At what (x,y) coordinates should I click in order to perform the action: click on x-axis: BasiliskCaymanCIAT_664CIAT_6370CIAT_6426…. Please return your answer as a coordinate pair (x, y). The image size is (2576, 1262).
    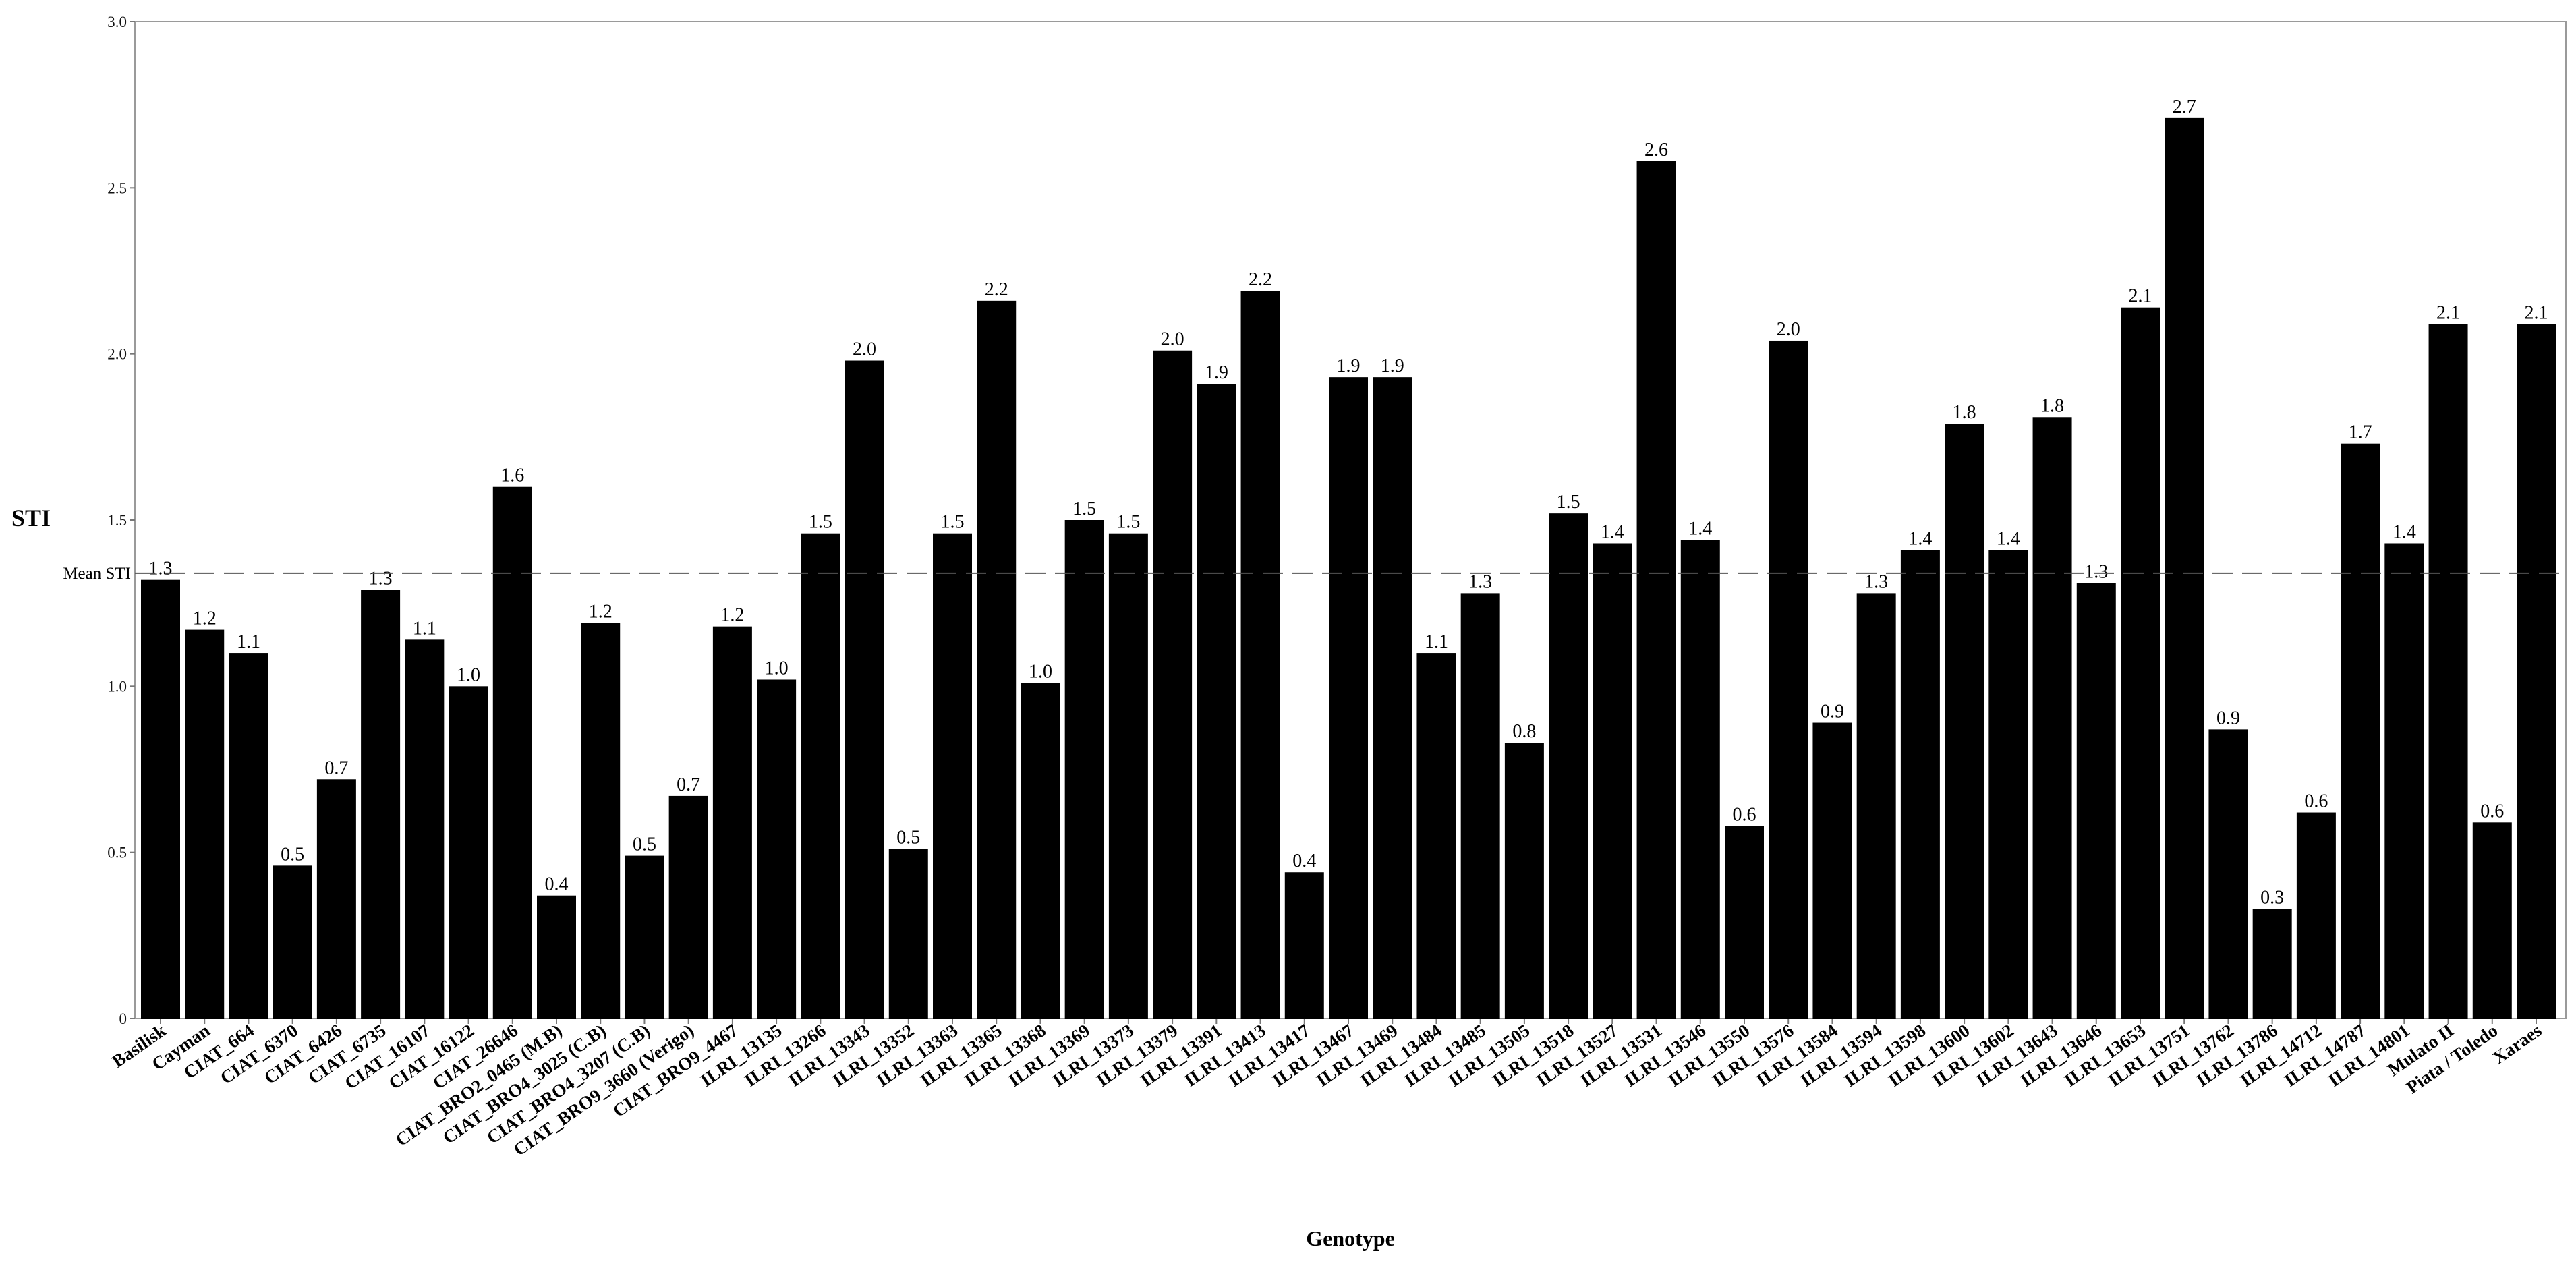
    Looking at the image, I should click on (1326, 1089).